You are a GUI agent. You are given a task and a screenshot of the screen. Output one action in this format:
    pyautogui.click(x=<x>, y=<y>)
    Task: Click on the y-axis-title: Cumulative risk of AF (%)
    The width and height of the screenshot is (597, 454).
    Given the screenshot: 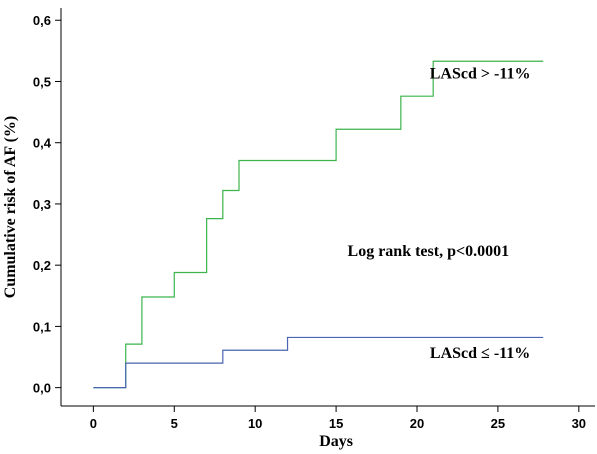 What is the action you would take?
    pyautogui.click(x=10, y=207)
    